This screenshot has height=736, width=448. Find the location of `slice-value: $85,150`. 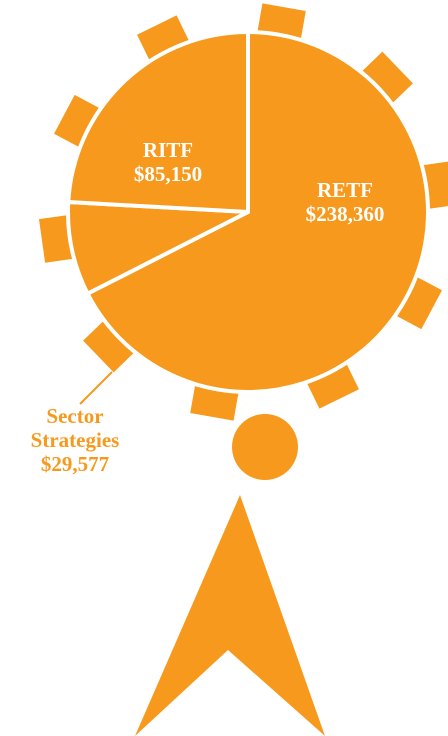

slice-value: $85,150 is located at coordinates (168, 174).